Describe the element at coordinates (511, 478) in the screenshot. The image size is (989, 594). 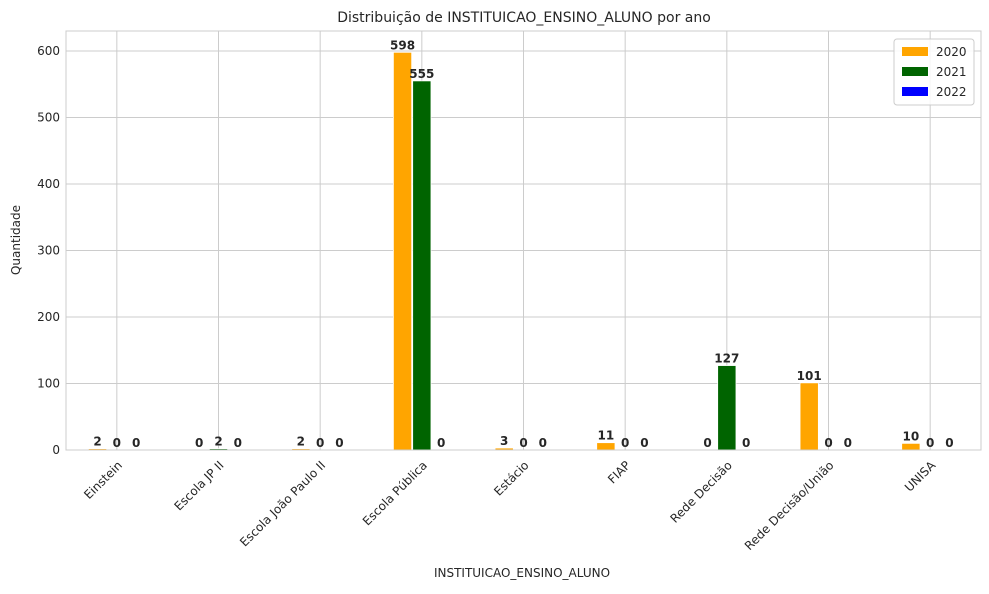
I see `x-tick-label: Estácio` at that location.